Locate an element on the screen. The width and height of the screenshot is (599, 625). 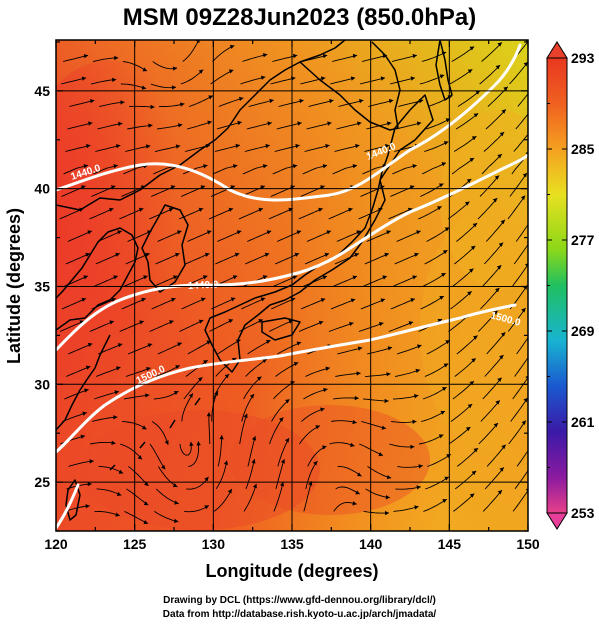
coastline-korea is located at coordinates (165, 248).